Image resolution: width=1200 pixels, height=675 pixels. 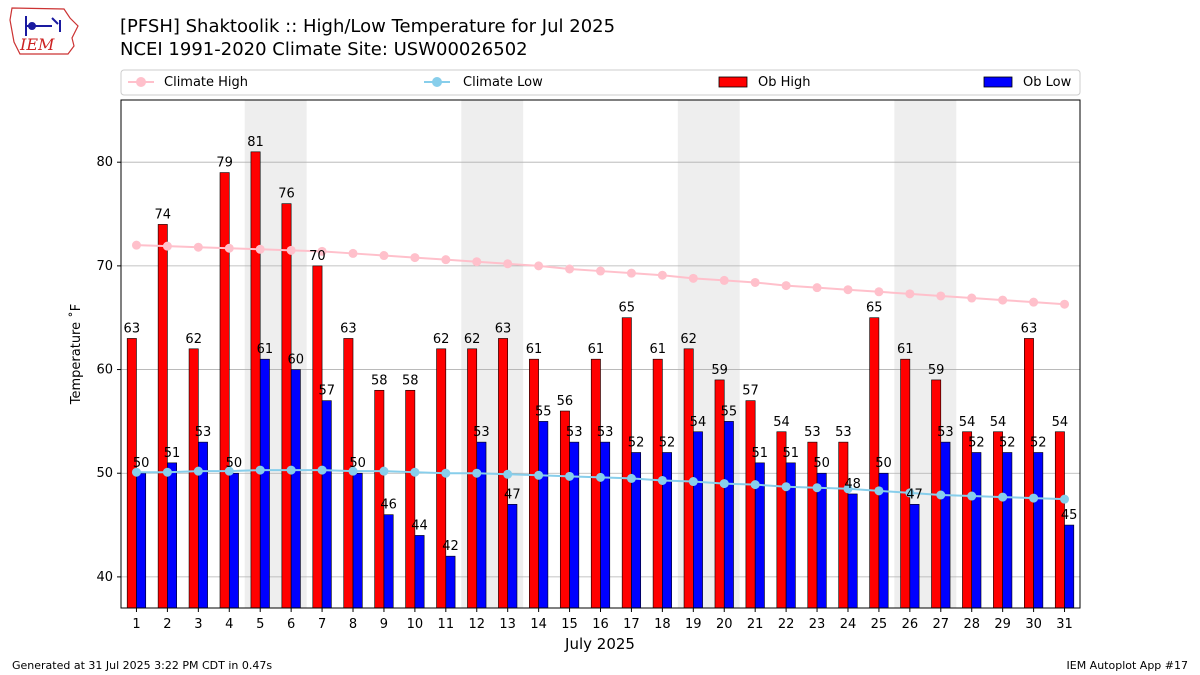 I want to click on y-tick-label: 70, so click(x=104, y=266).